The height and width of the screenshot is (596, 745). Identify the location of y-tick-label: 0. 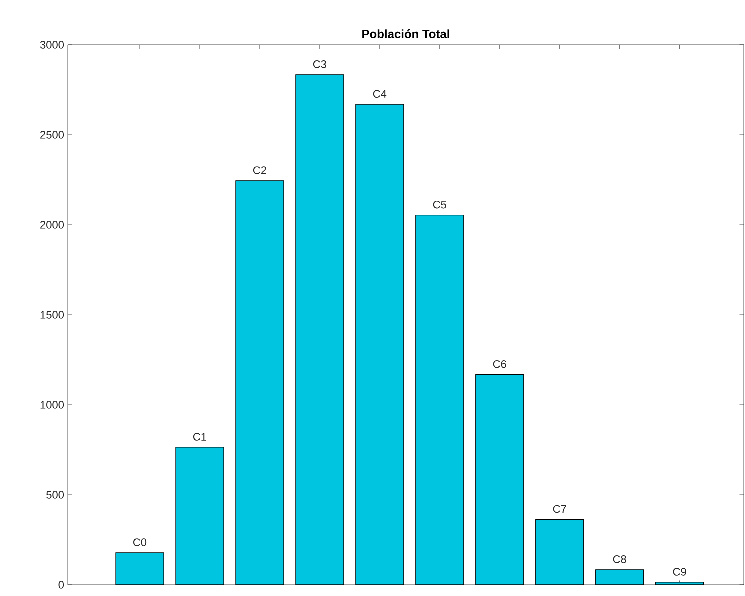
(61, 585).